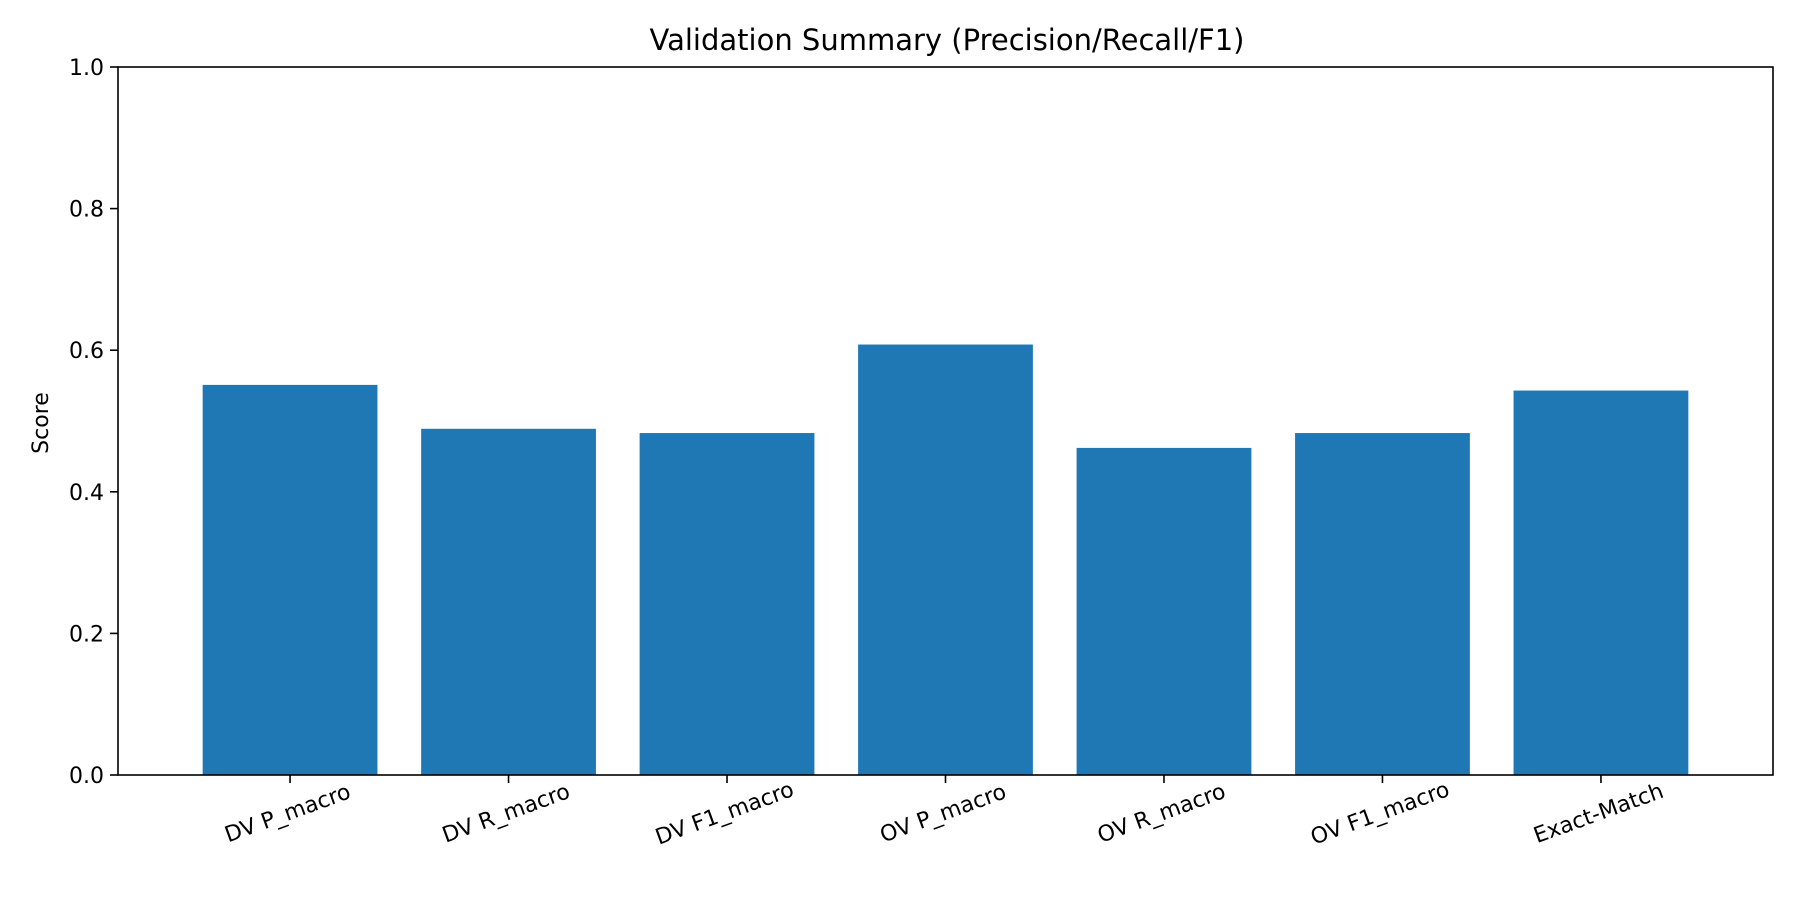 The width and height of the screenshot is (1800, 904). I want to click on bar-dv-f1-macro, so click(727, 604).